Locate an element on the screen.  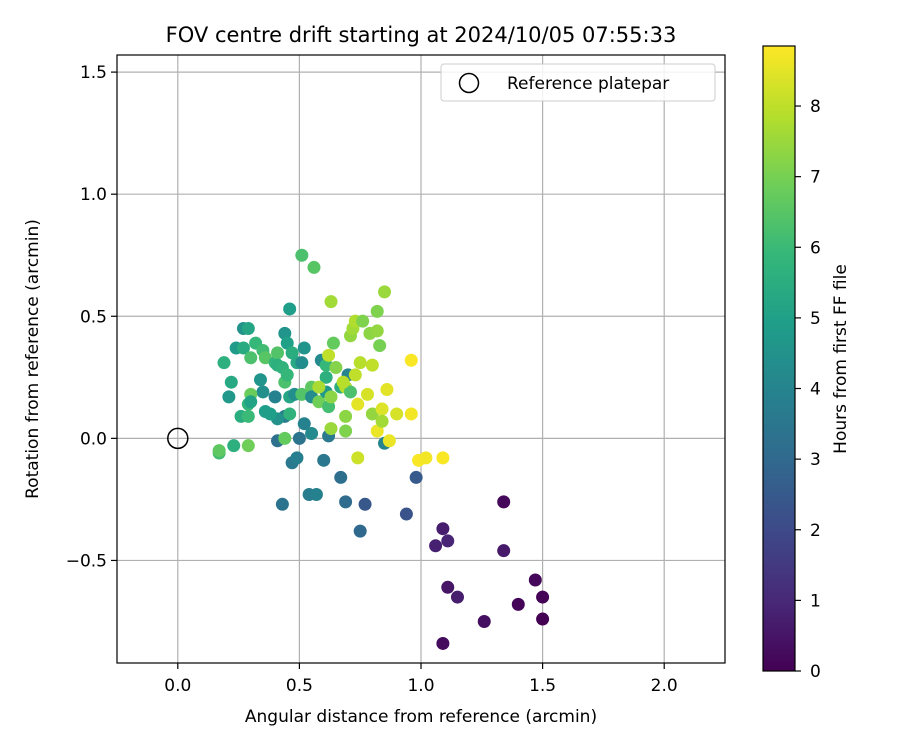
y-tick-label: 1.5 is located at coordinates (93, 73).